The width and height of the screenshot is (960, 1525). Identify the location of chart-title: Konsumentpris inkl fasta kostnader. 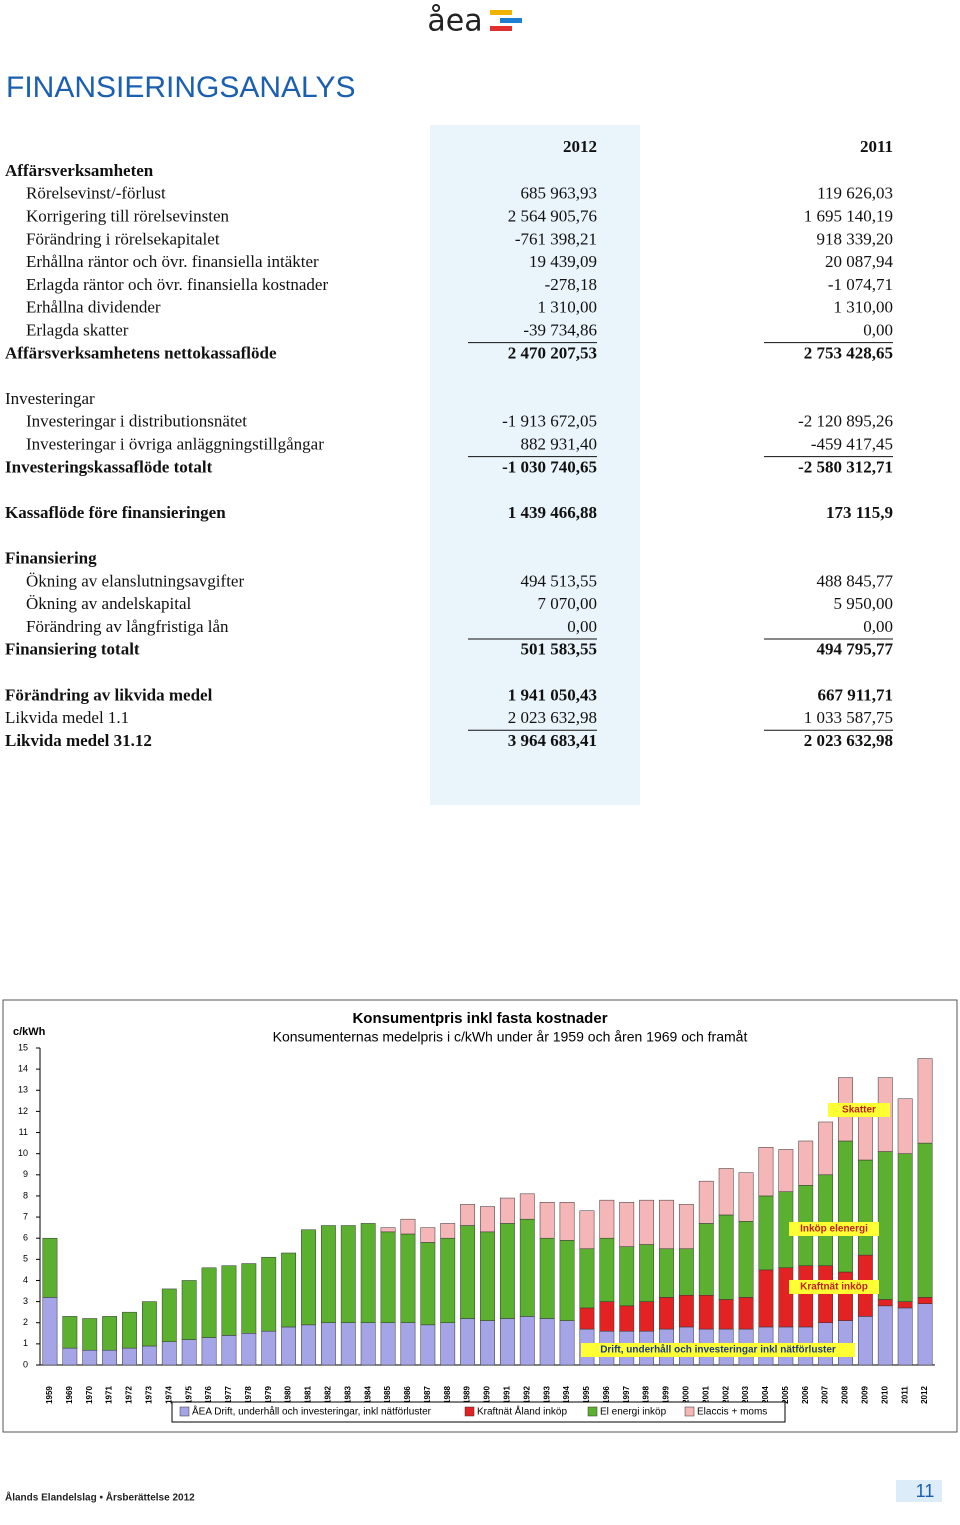
(479, 1018).